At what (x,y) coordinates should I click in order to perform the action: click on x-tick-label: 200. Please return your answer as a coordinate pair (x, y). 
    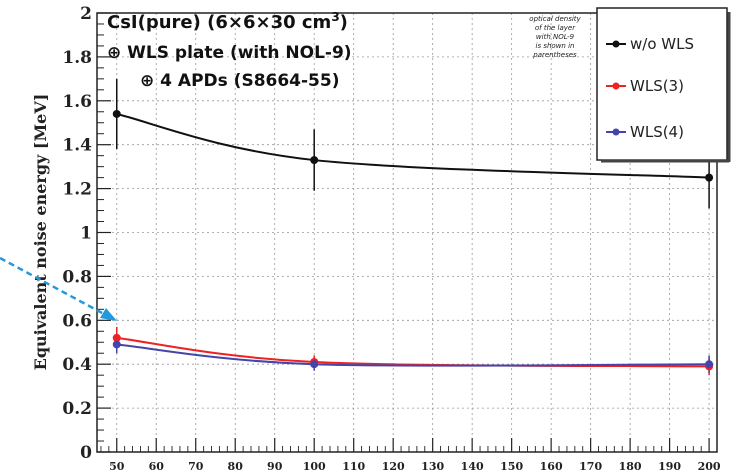
    Looking at the image, I should click on (709, 466).